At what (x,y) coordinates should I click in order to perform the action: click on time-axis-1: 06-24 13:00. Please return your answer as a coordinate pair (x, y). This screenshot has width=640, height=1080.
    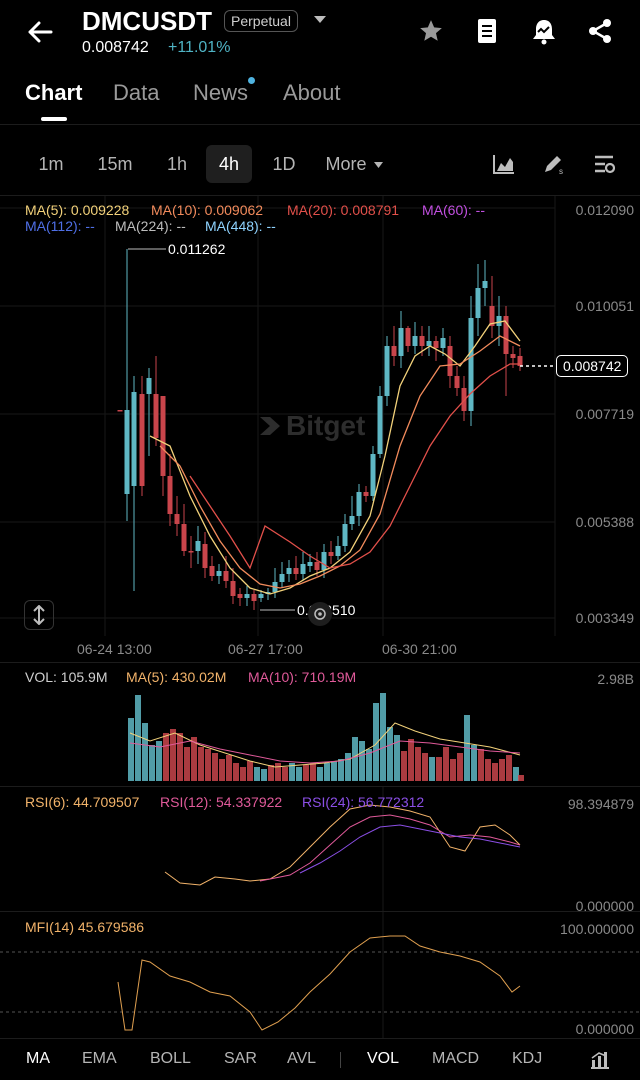
    Looking at the image, I should click on (114, 649).